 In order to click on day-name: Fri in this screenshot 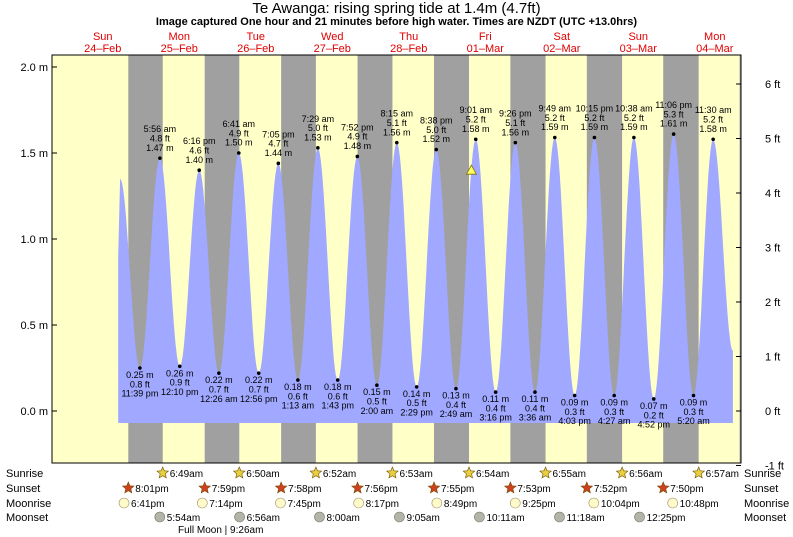, I will do `click(485, 37)`.